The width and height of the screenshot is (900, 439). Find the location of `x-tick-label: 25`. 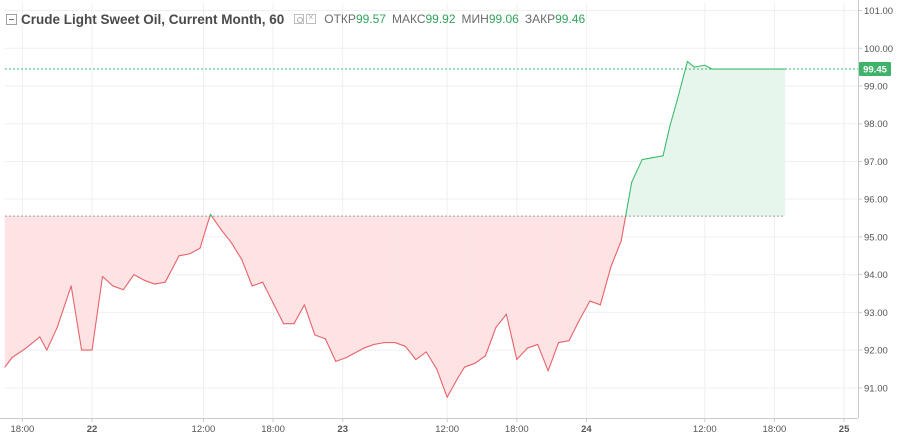

x-tick-label: 25 is located at coordinates (844, 429).